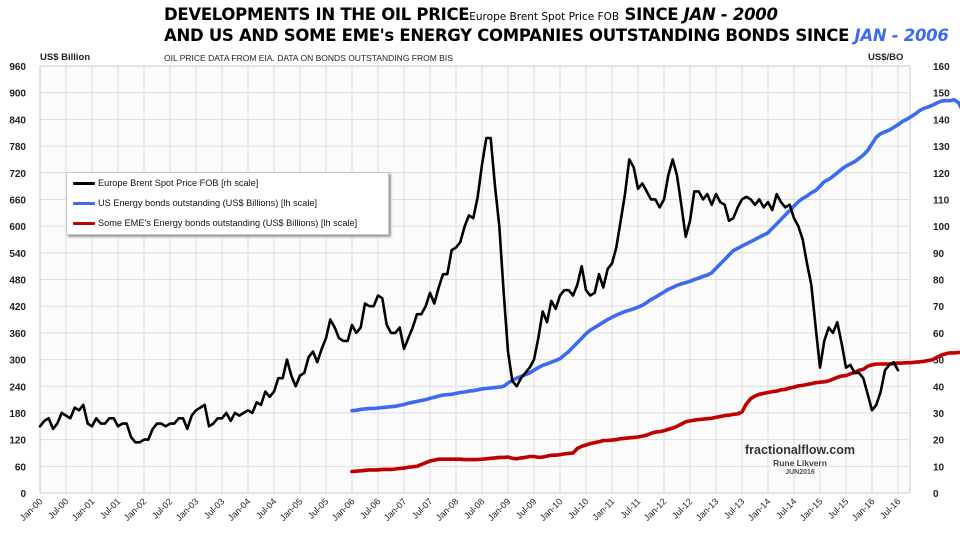  I want to click on y-tick-left: 300, so click(17, 361).